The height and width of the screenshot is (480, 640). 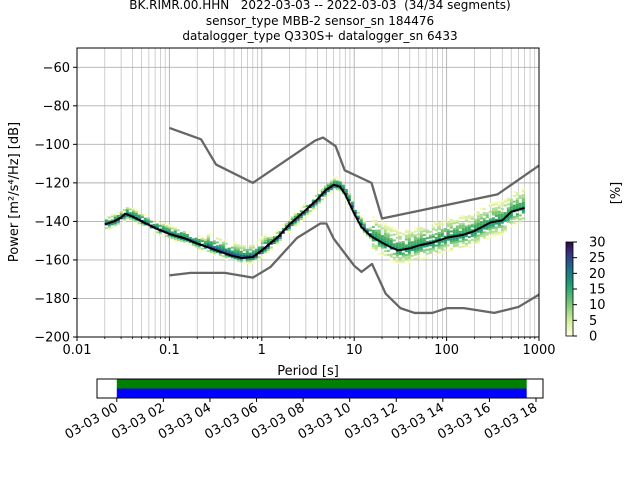 What do you see at coordinates (569, 289) in the screenshot?
I see `colorbar` at bounding box center [569, 289].